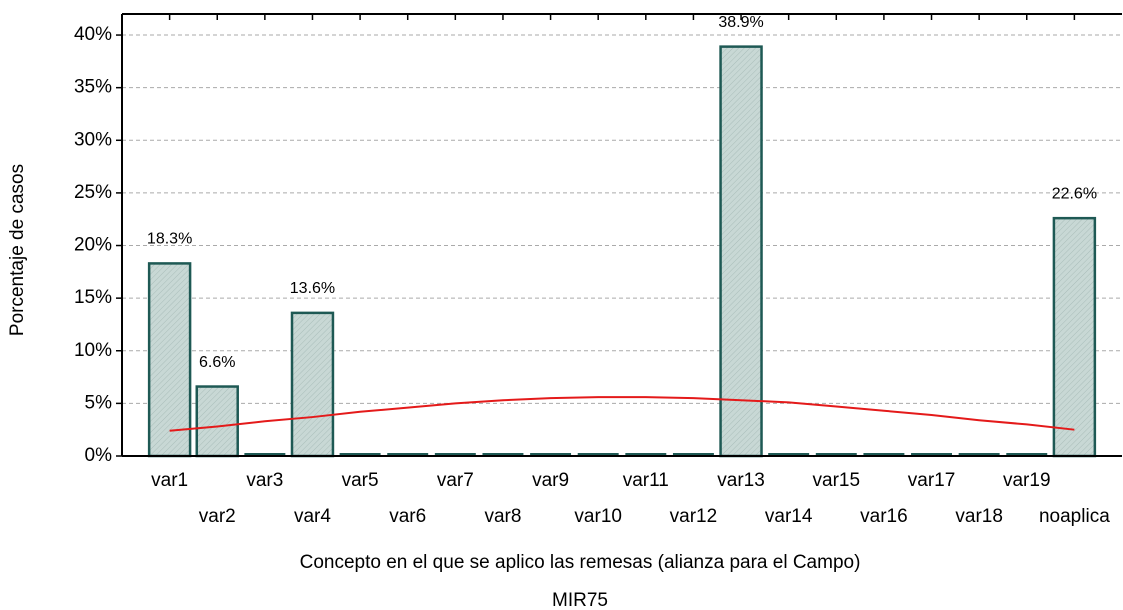 This screenshot has height=610, width=1123. Describe the element at coordinates (217, 362) in the screenshot. I see `value-label: 6.6%` at that location.